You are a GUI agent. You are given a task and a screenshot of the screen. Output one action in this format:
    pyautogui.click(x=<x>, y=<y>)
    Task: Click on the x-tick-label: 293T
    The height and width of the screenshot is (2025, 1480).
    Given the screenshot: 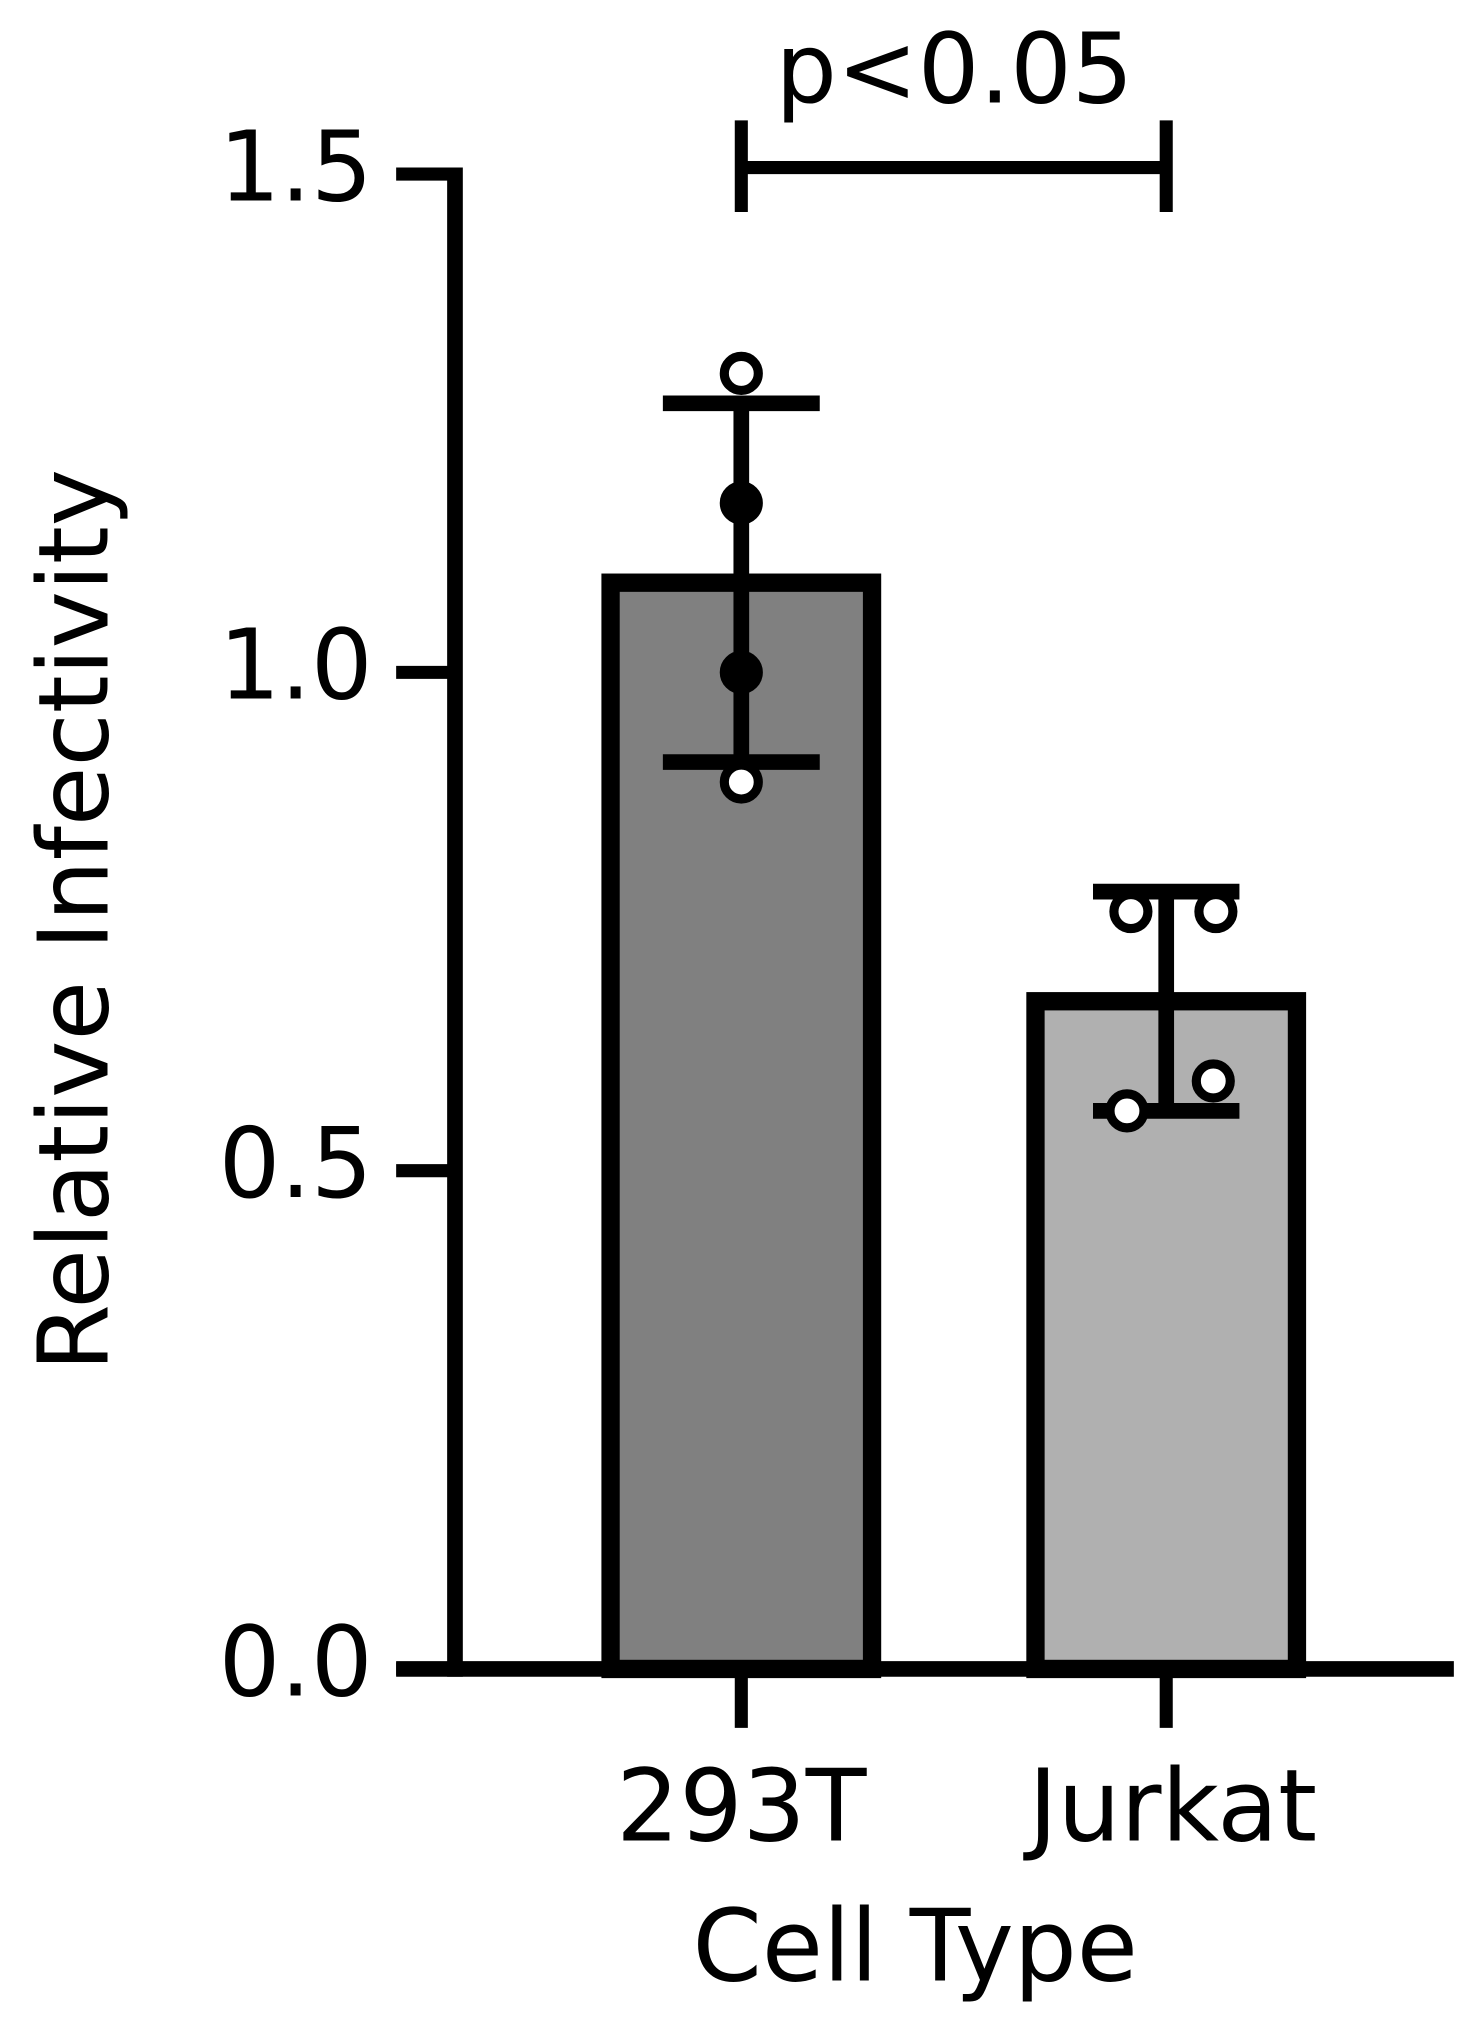 What is the action you would take?
    pyautogui.click(x=742, y=1806)
    